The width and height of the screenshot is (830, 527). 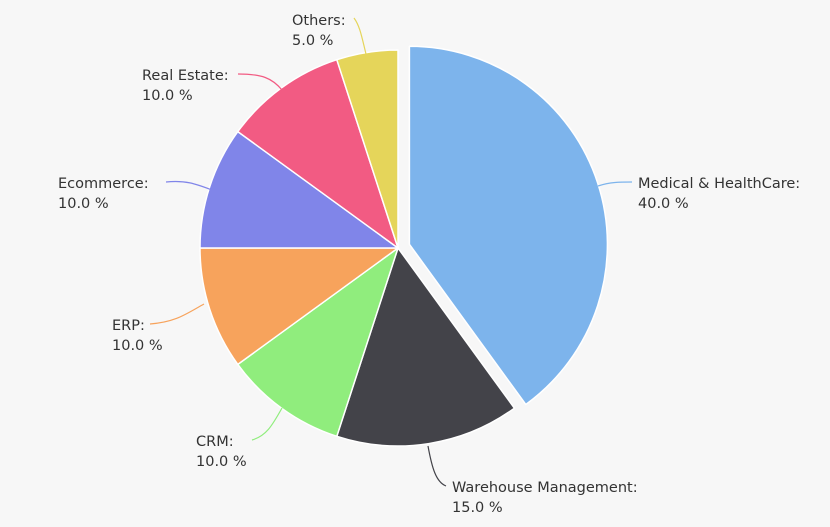 I want to click on pie-slice-others, so click(x=367, y=149).